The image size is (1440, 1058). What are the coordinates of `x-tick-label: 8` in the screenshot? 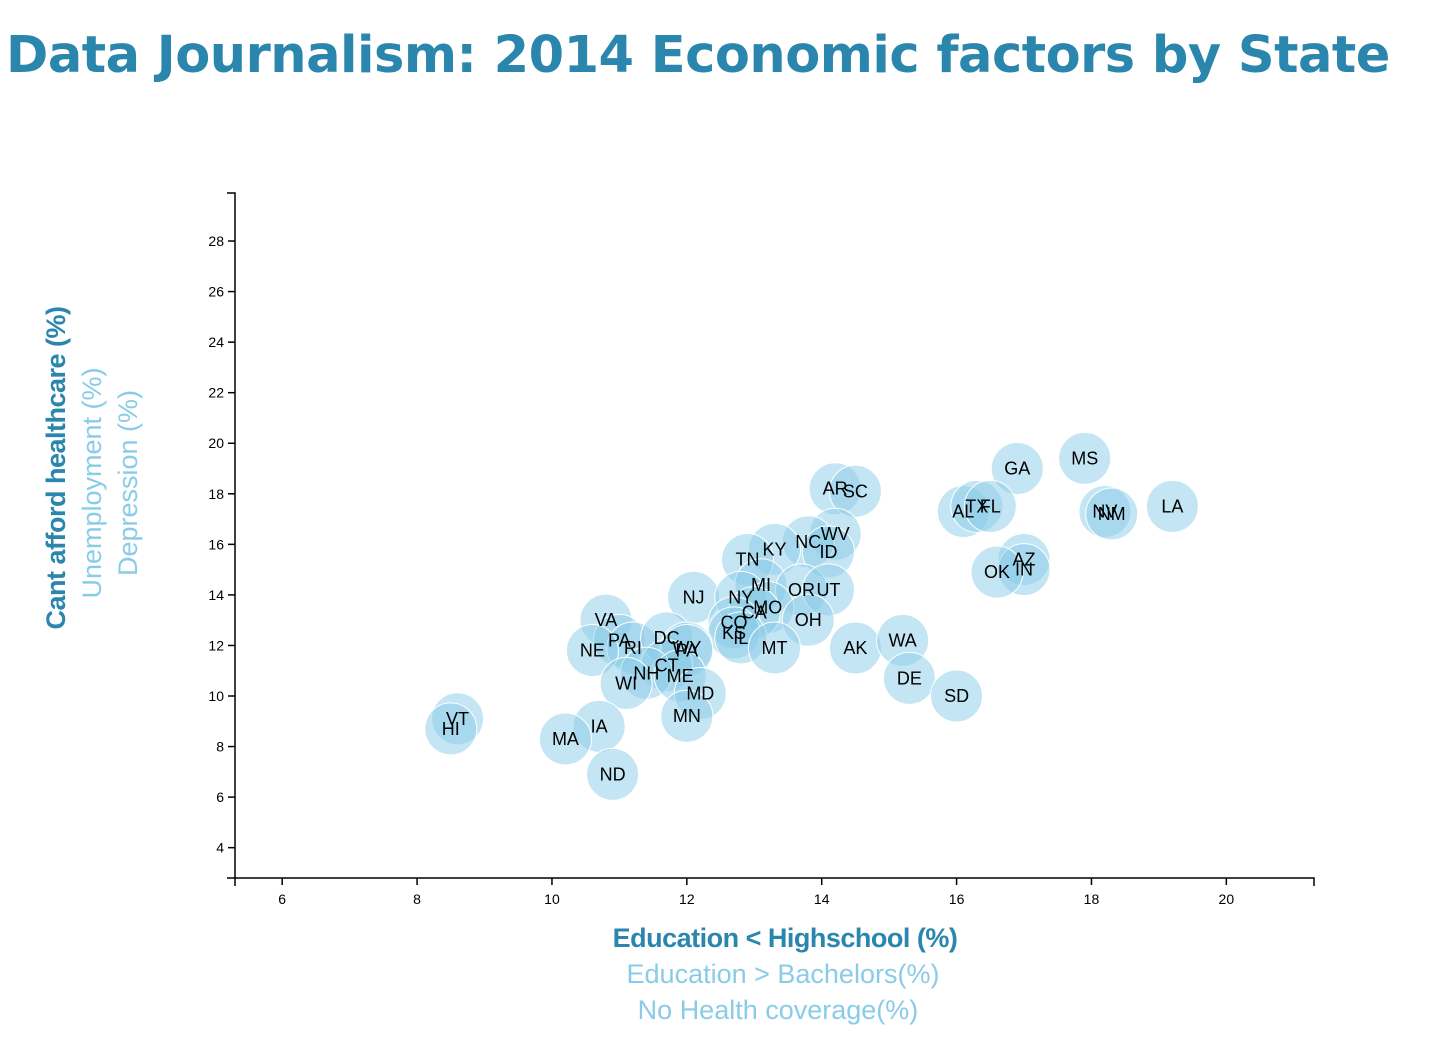 It's located at (417, 899).